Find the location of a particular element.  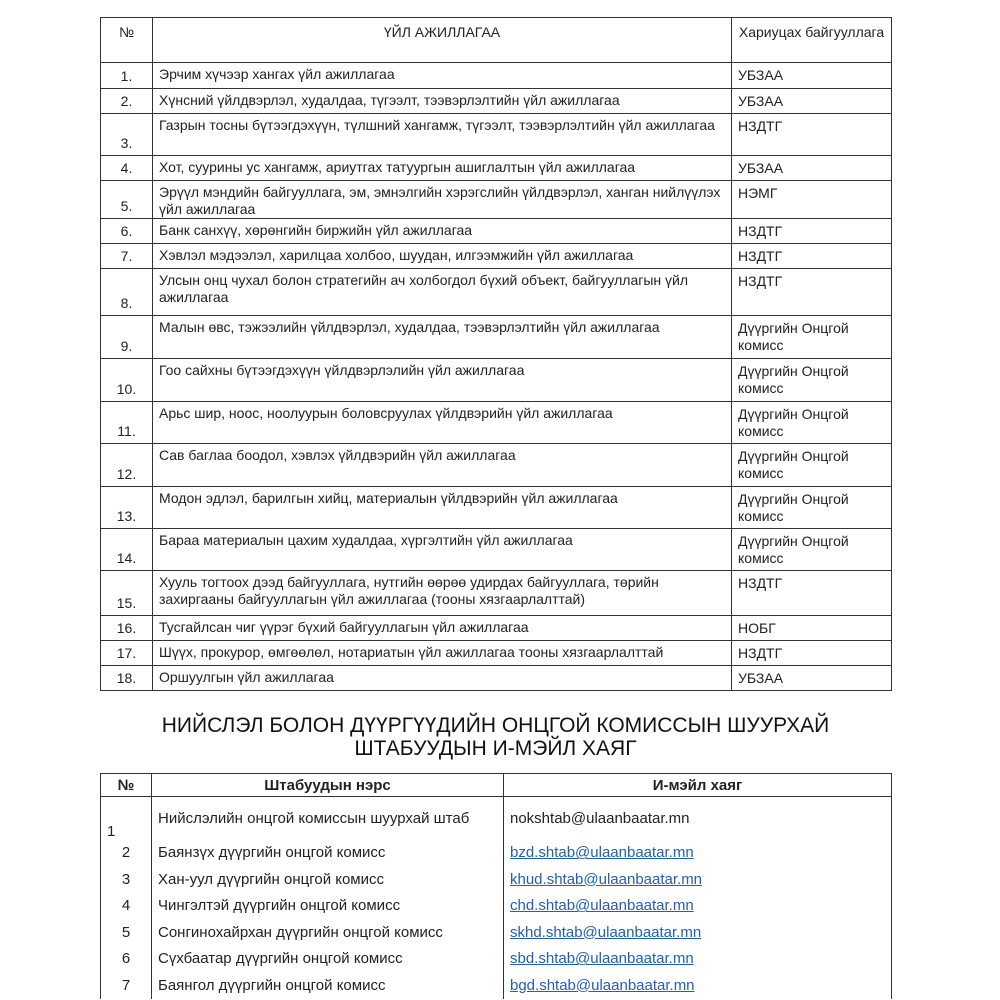

email-link: sbd.shtab@ulaanbaatar.mn is located at coordinates (602, 959).